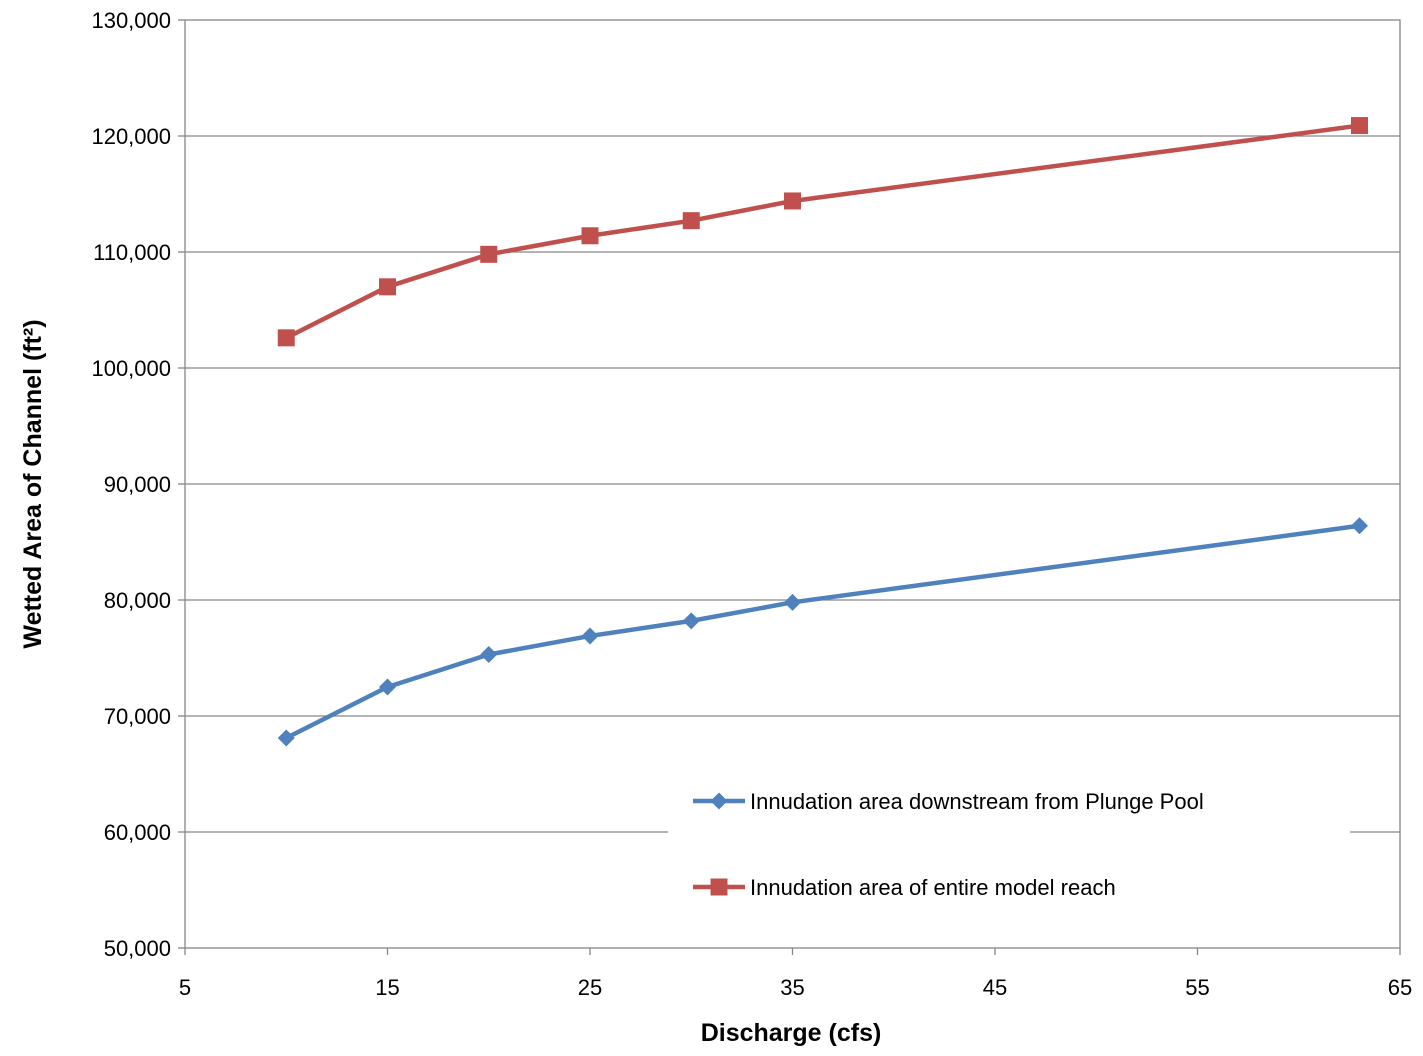  What do you see at coordinates (1197, 987) in the screenshot?
I see `x-tick-label: 55` at bounding box center [1197, 987].